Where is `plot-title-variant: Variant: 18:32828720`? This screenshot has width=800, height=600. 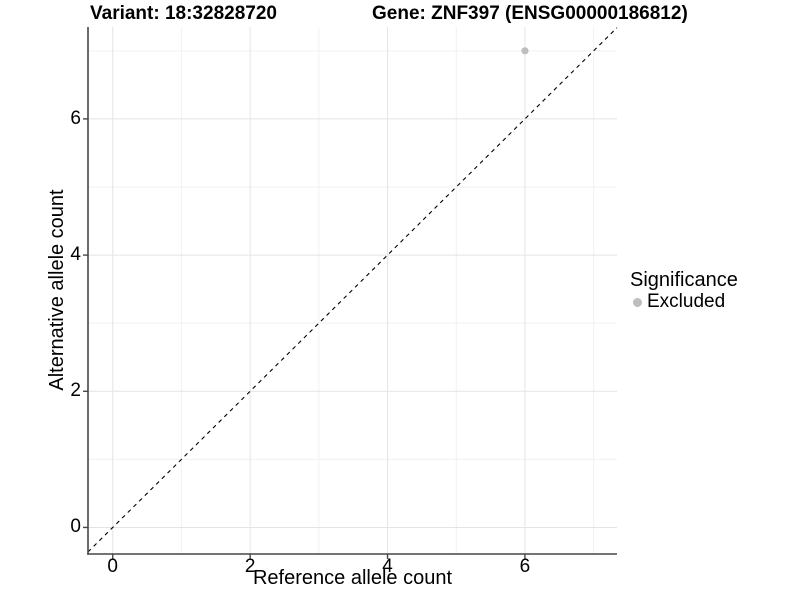 plot-title-variant: Variant: 18:32828720 is located at coordinates (183, 13).